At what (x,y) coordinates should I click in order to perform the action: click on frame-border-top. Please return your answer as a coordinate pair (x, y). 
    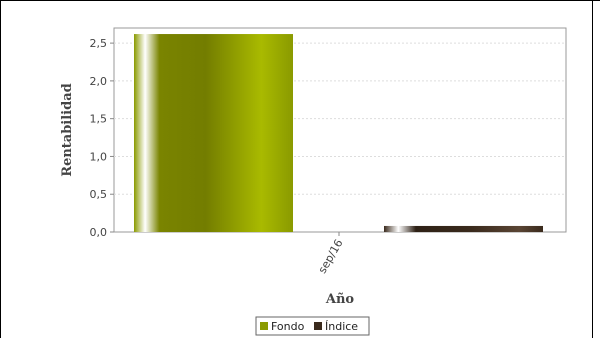
    Looking at the image, I should click on (300, 0).